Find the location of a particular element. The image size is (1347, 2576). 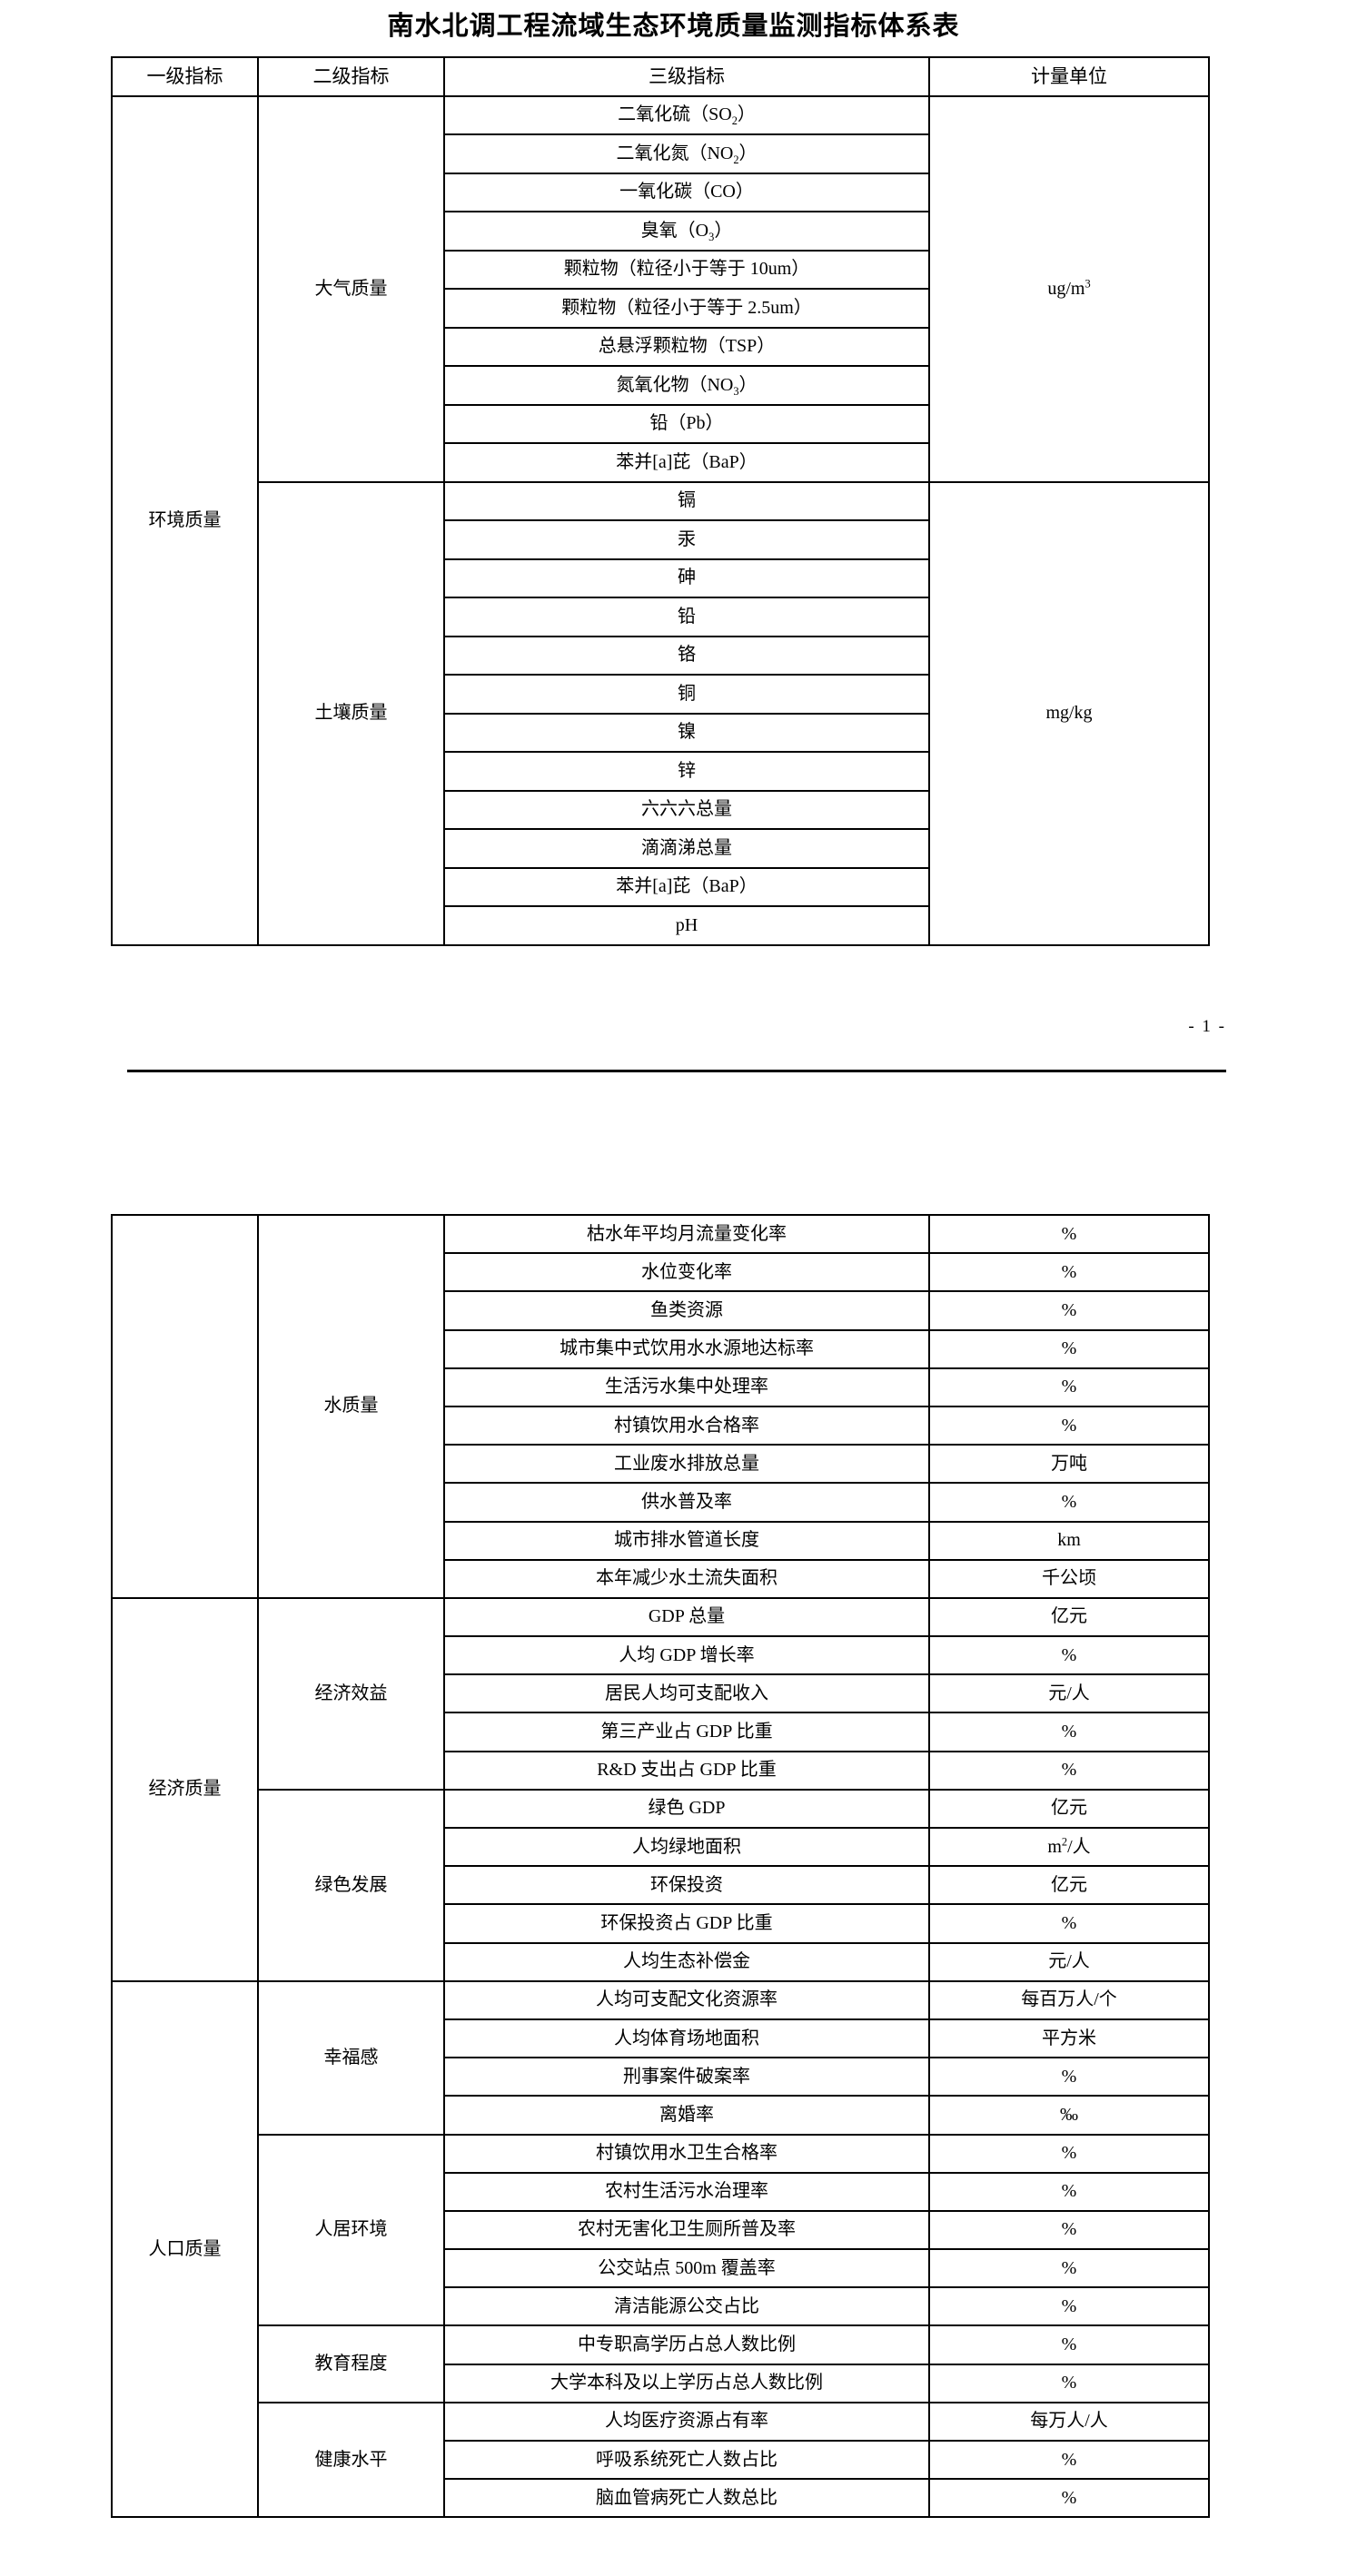

indicator-cell: 第三产业占 GDP 比重 is located at coordinates (686, 1732).